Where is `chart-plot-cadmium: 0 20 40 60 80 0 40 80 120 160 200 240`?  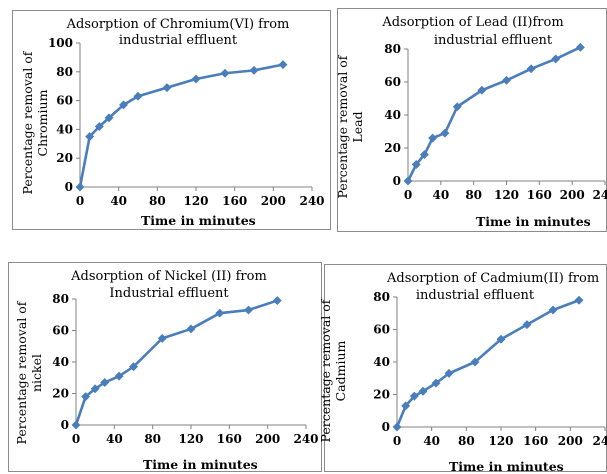 chart-plot-cadmium: 0 20 40 60 80 0 40 80 120 160 200 240 is located at coordinates (490, 369).